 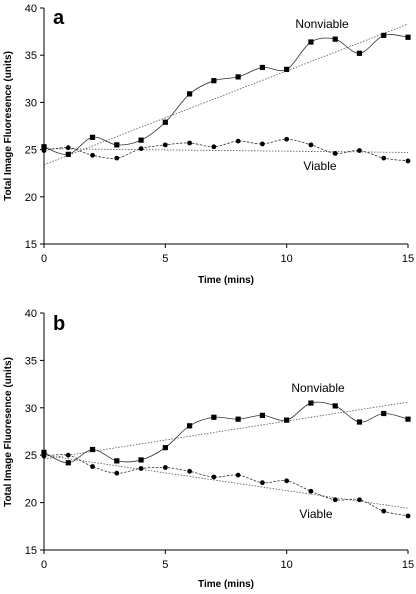 I want to click on panel-letter: a, so click(x=59, y=18).